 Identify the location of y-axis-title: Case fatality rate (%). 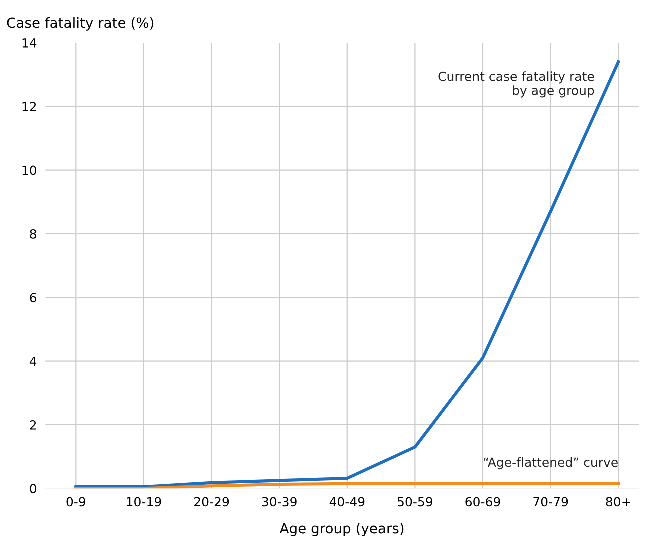
(80, 24).